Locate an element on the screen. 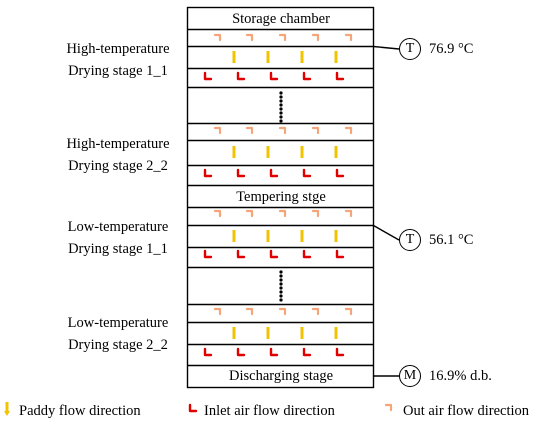  paddy-arrowhead-icon is located at coordinates (7, 413).